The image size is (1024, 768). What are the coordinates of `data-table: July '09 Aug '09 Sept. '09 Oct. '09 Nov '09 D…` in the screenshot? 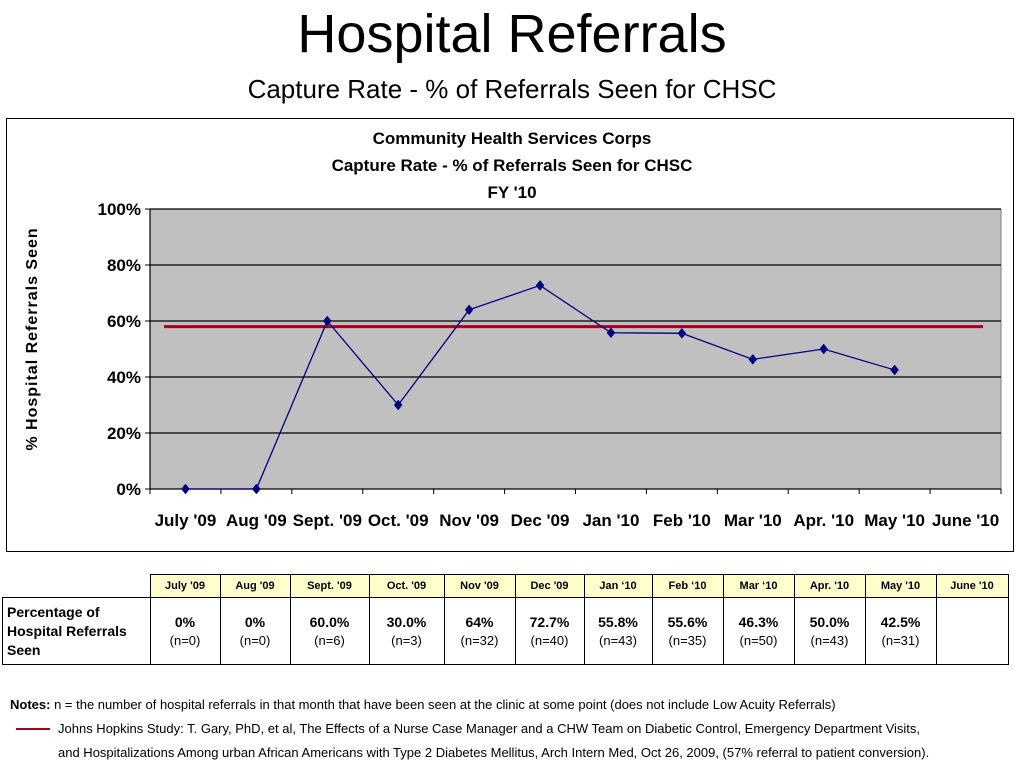 It's located at (505, 619).